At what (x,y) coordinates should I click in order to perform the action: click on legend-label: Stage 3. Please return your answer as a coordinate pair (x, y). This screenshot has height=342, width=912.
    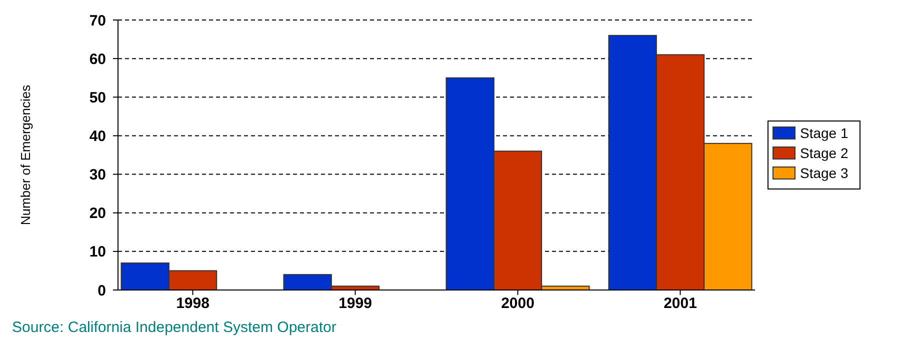
    Looking at the image, I should click on (824, 172).